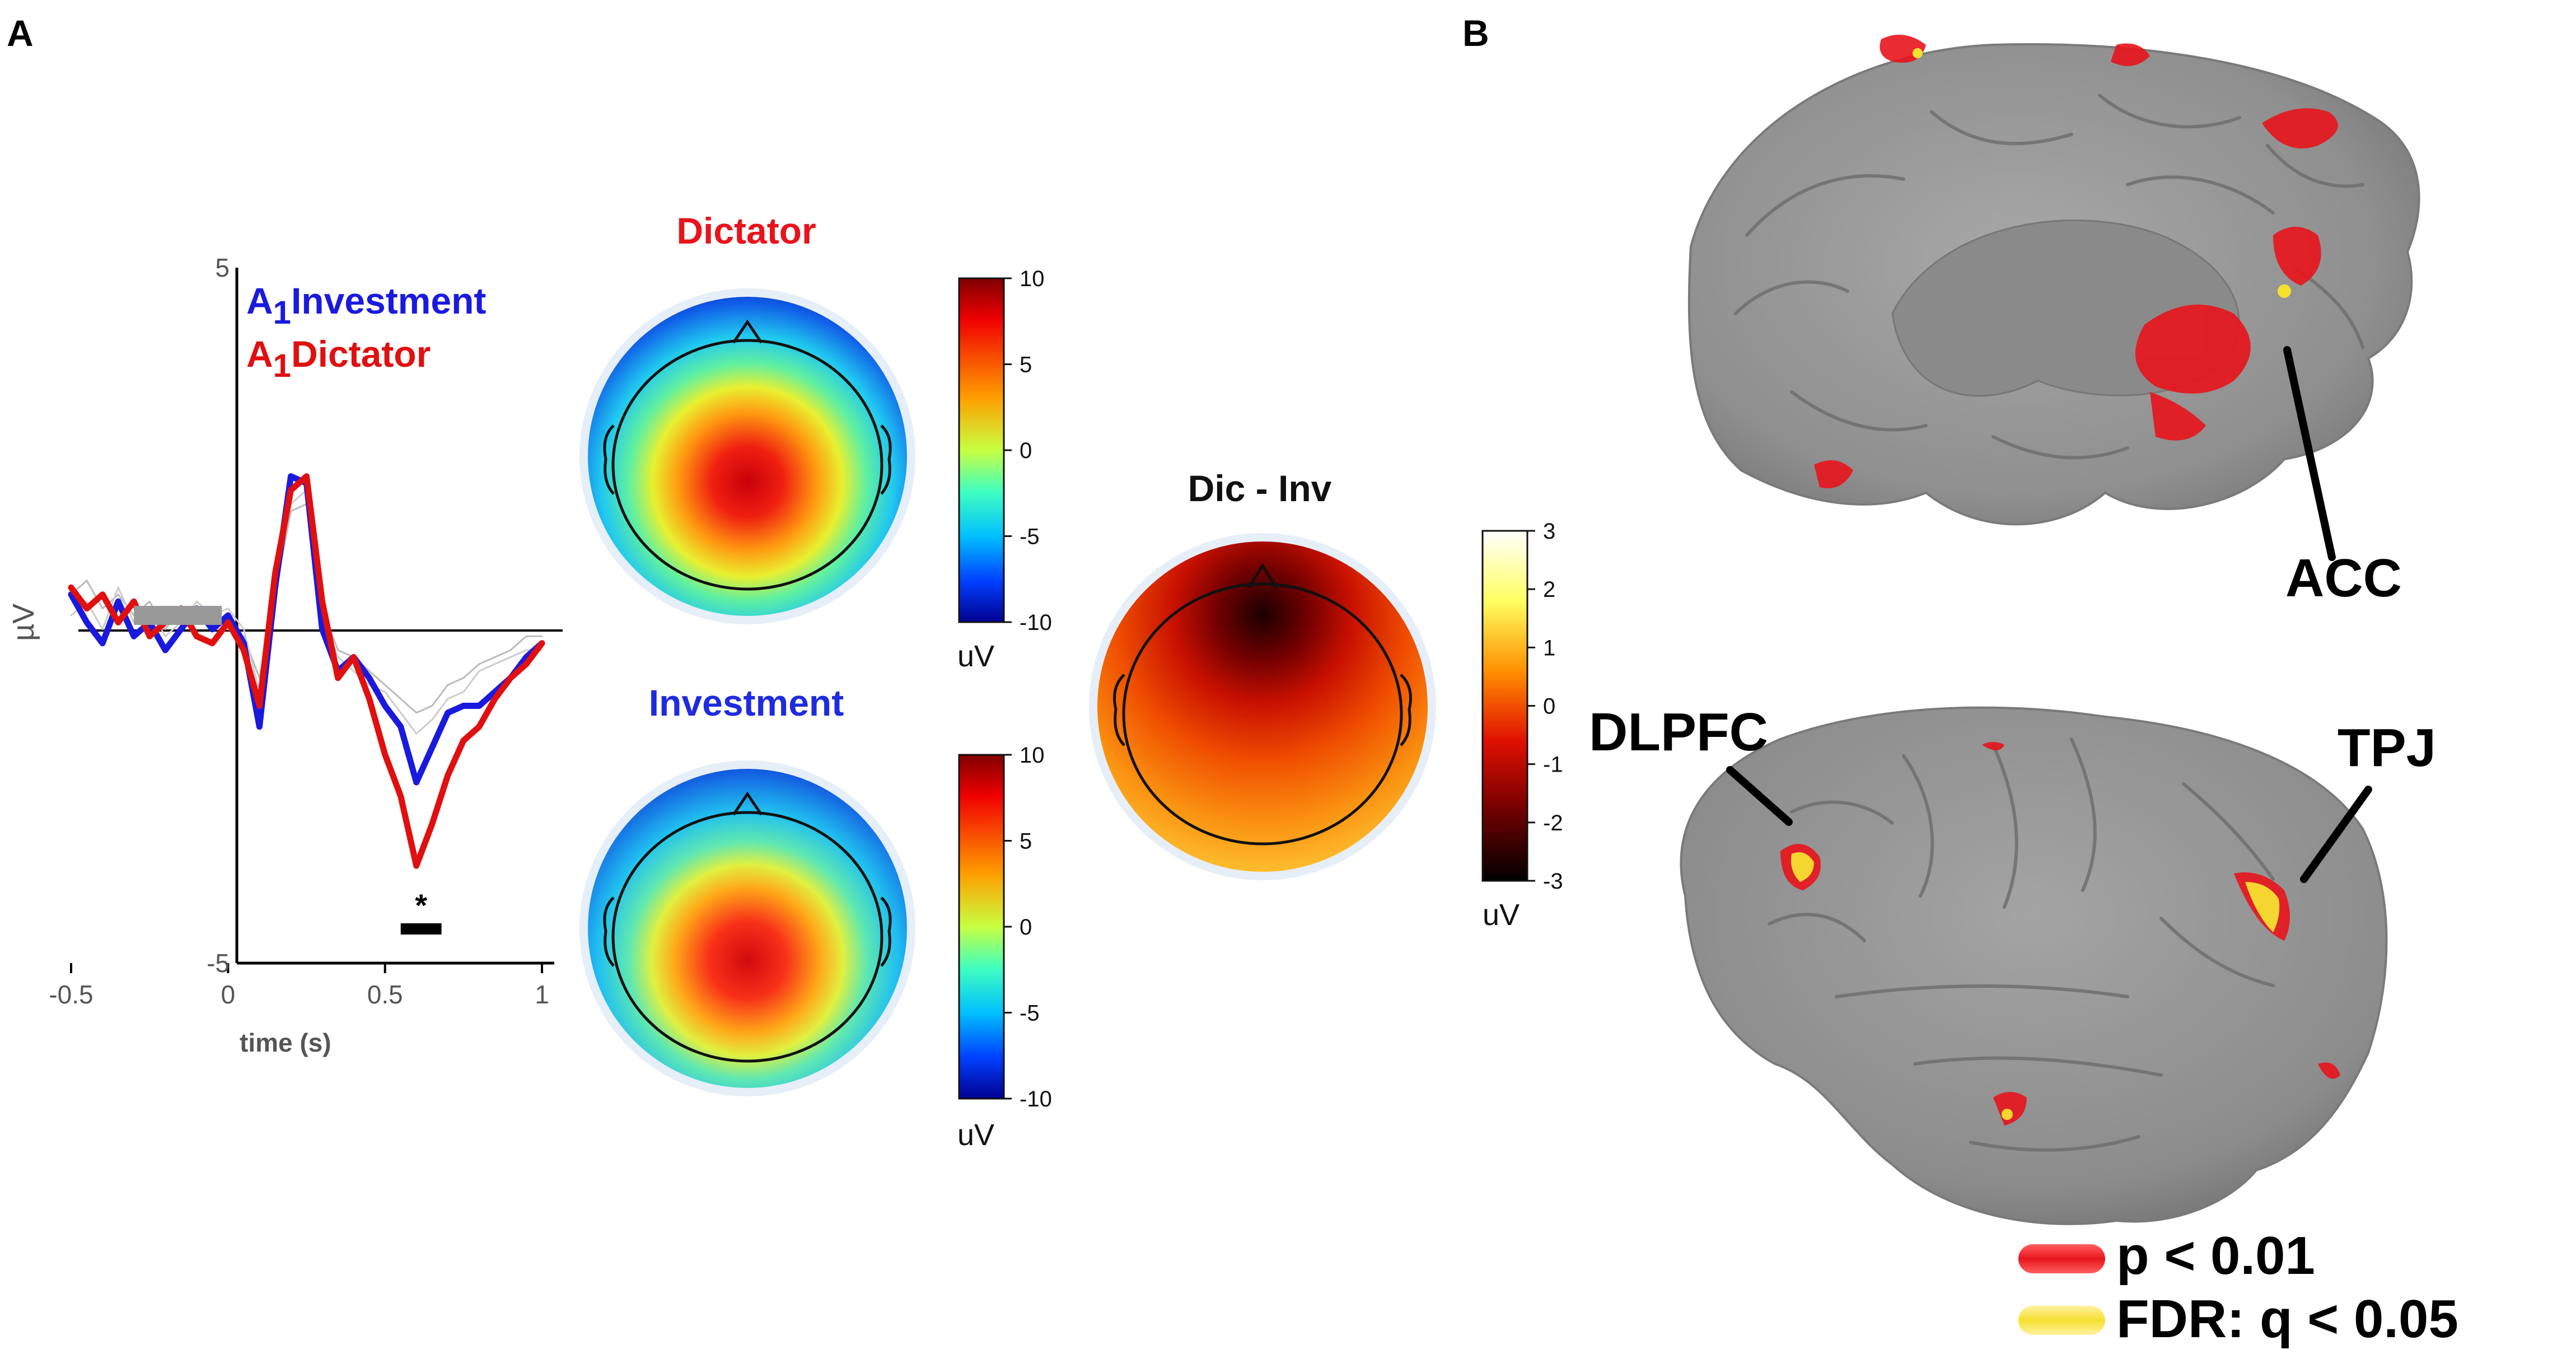 This screenshot has height=1359, width=2576. What do you see at coordinates (2238, 1287) in the screenshot?
I see `brain-legend: p < 0.01 FDR: q < 0.05` at bounding box center [2238, 1287].